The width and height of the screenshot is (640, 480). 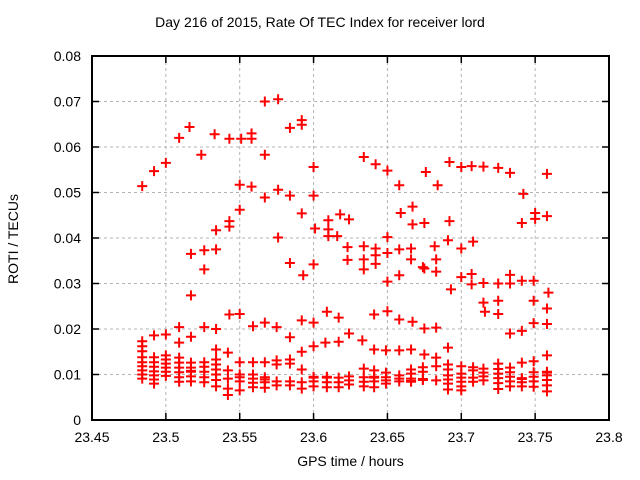 What do you see at coordinates (313, 437) in the screenshot?
I see `x-tick-label: 23.6` at bounding box center [313, 437].